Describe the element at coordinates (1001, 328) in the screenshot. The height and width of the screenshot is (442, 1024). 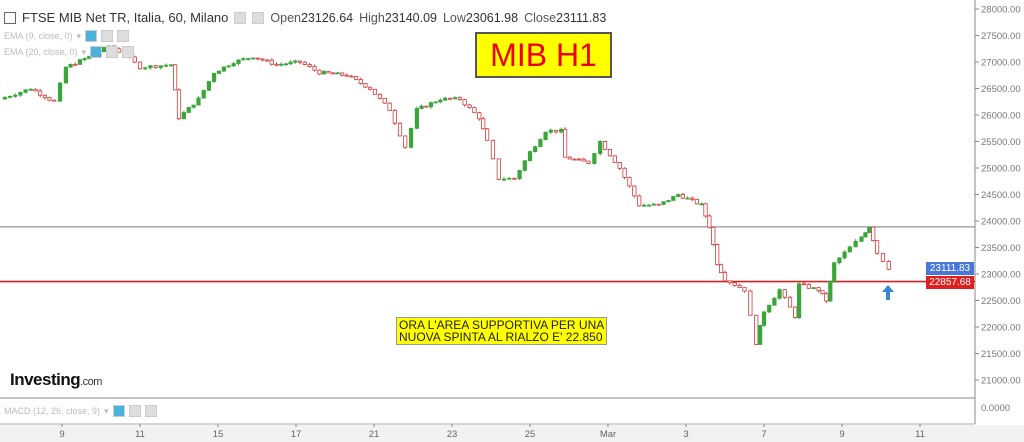
I see `y-tick-label: 22000.00` at that location.